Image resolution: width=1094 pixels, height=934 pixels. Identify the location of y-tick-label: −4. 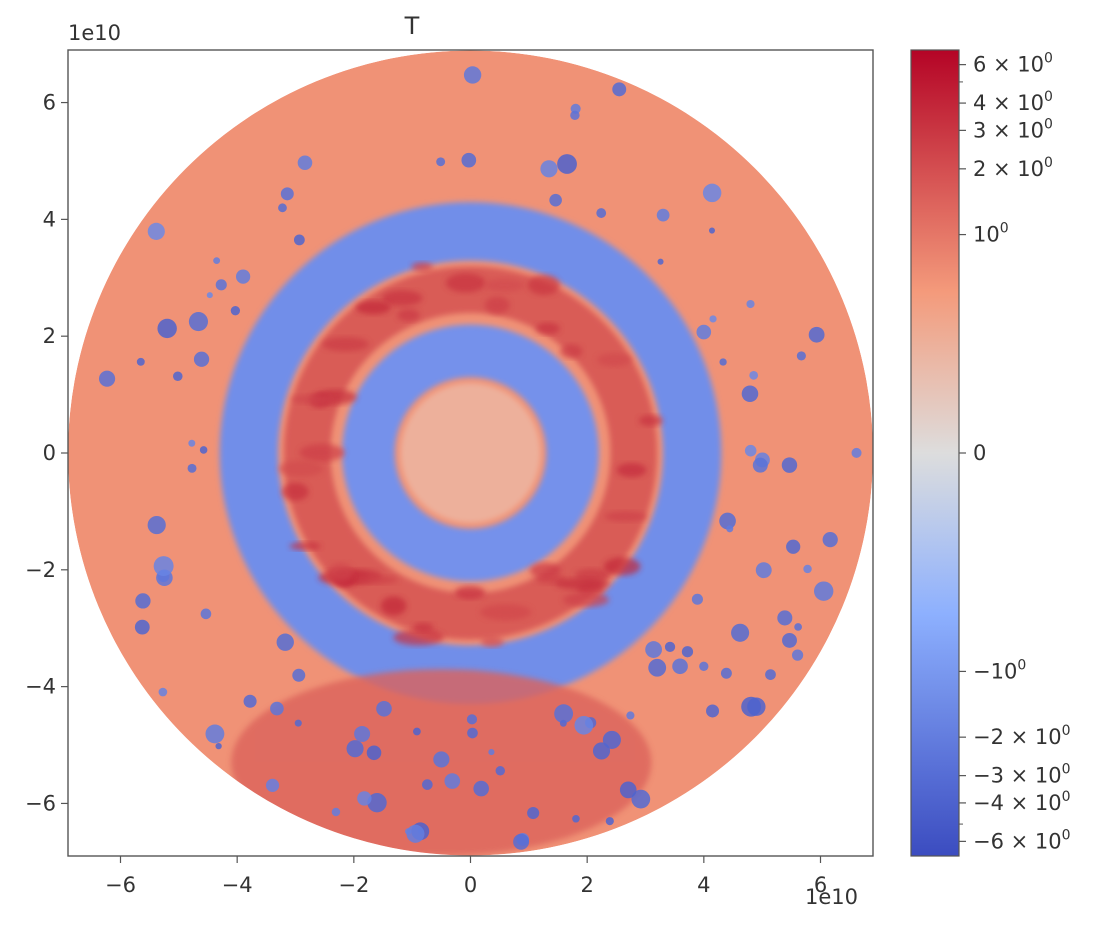
(40, 687).